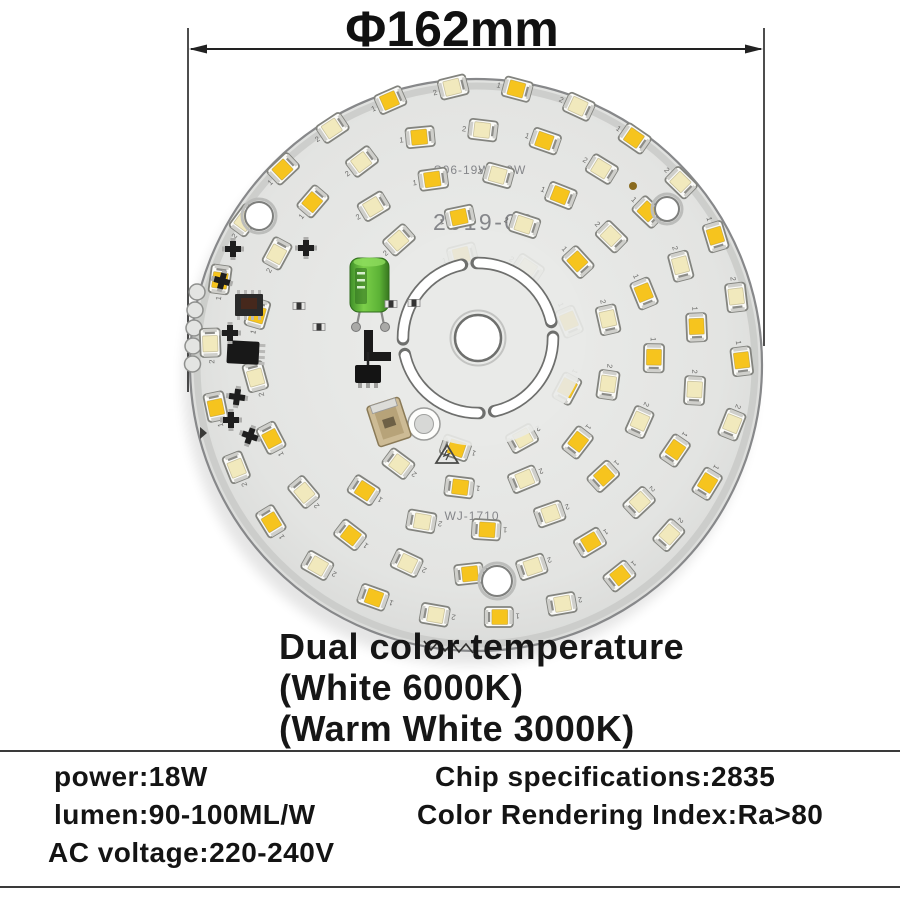  Describe the element at coordinates (389, 422) in the screenshot. I see `wire-connector` at that location.